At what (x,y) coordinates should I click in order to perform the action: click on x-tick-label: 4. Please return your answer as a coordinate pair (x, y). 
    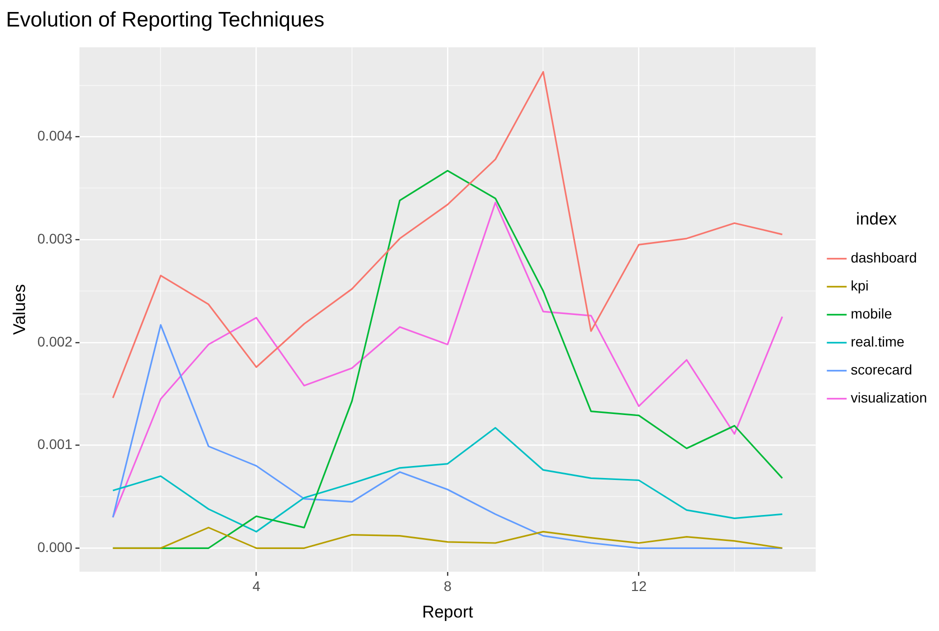
    Looking at the image, I should click on (256, 586).